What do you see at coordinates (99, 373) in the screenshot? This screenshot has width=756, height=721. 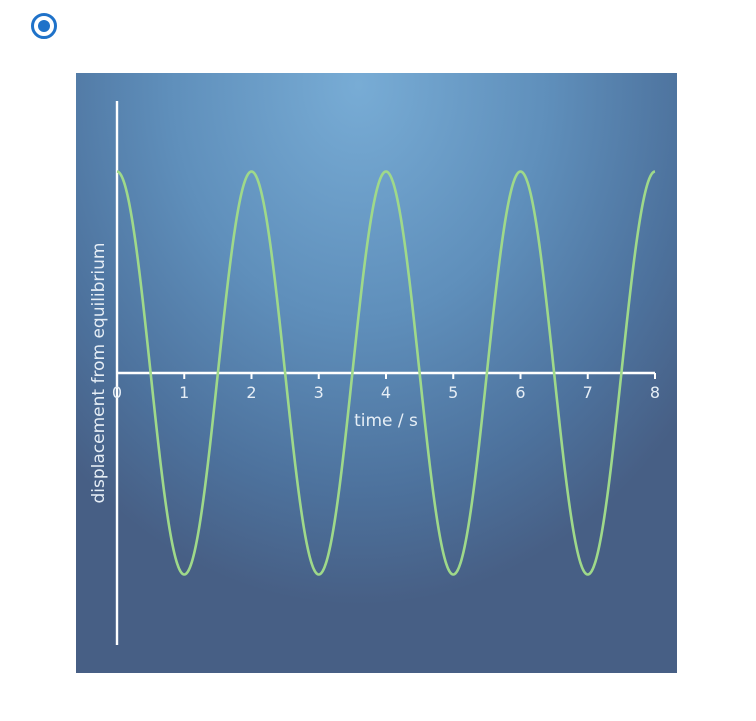 I see `y-axis-label: displacement from equilibrium` at bounding box center [99, 373].